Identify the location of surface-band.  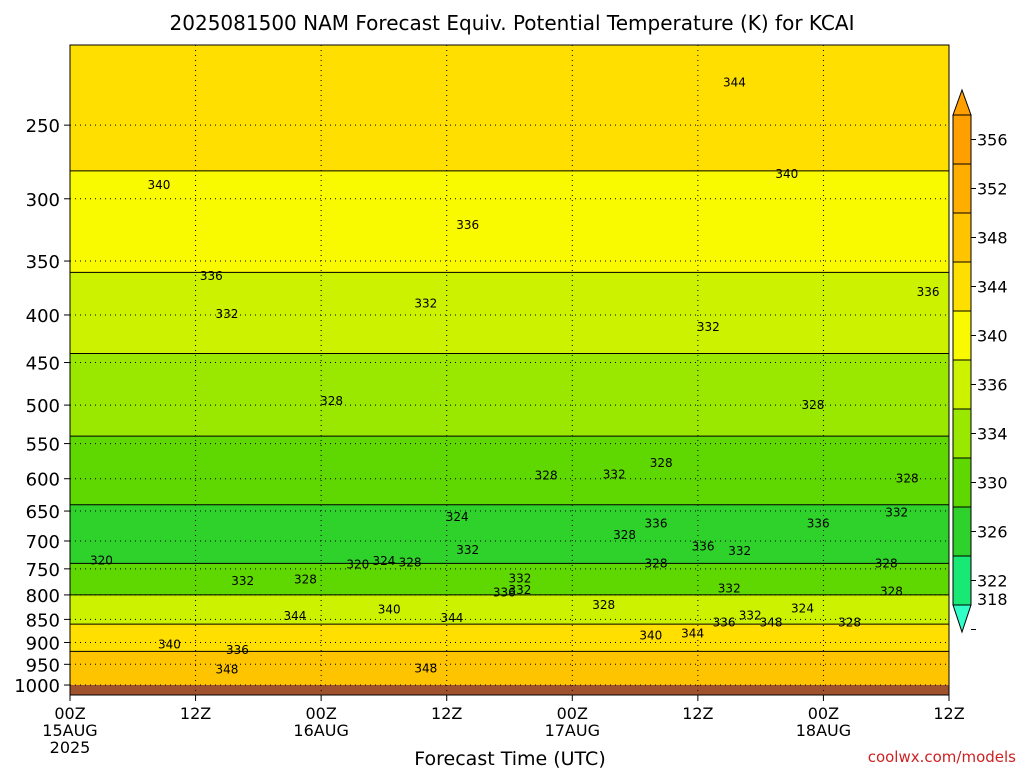
(509, 690).